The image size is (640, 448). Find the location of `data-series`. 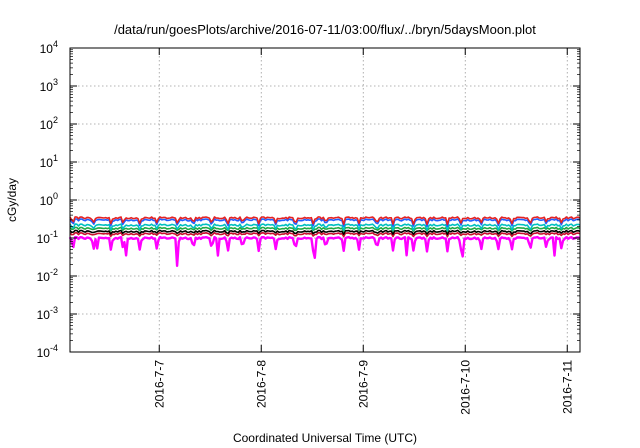

data-series is located at coordinates (324, 241).